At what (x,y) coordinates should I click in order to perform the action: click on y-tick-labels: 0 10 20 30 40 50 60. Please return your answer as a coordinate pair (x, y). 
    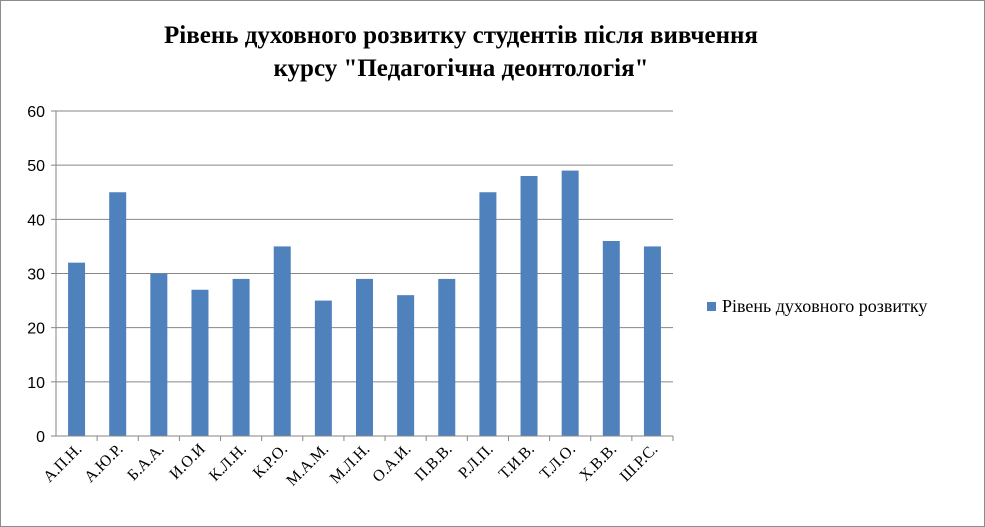
    Looking at the image, I should click on (36, 275).